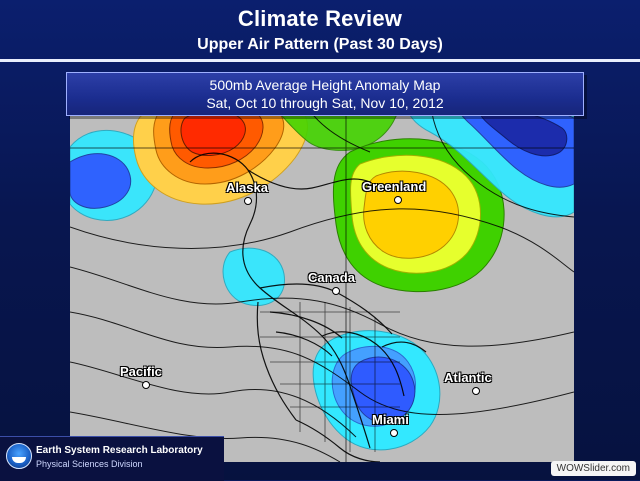 This screenshot has height=481, width=640. What do you see at coordinates (398, 200) in the screenshot?
I see `map-point-greenland` at bounding box center [398, 200].